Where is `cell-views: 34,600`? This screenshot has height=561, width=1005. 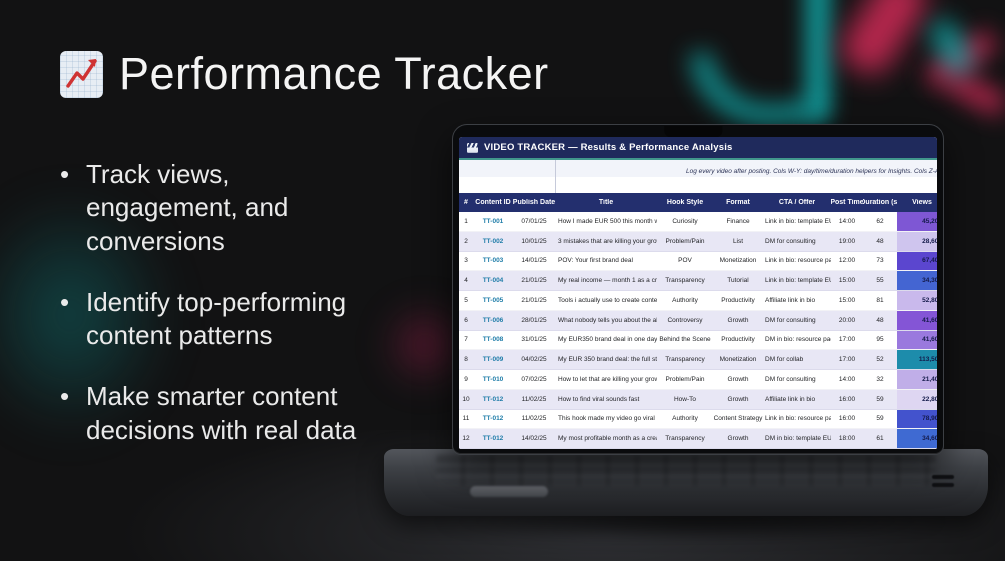 cell-views: 34,600 is located at coordinates (917, 438).